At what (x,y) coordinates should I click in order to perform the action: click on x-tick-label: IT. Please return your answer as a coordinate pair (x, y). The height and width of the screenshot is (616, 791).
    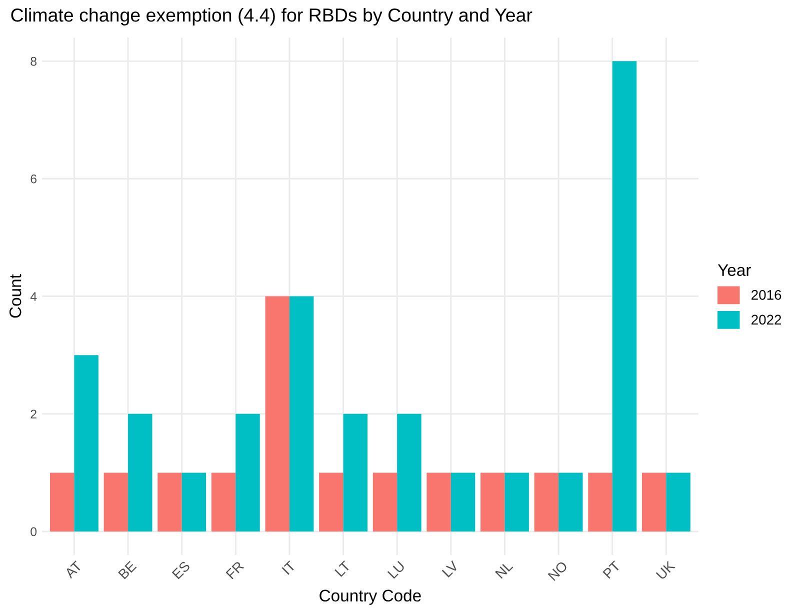
    Looking at the image, I should click on (289, 567).